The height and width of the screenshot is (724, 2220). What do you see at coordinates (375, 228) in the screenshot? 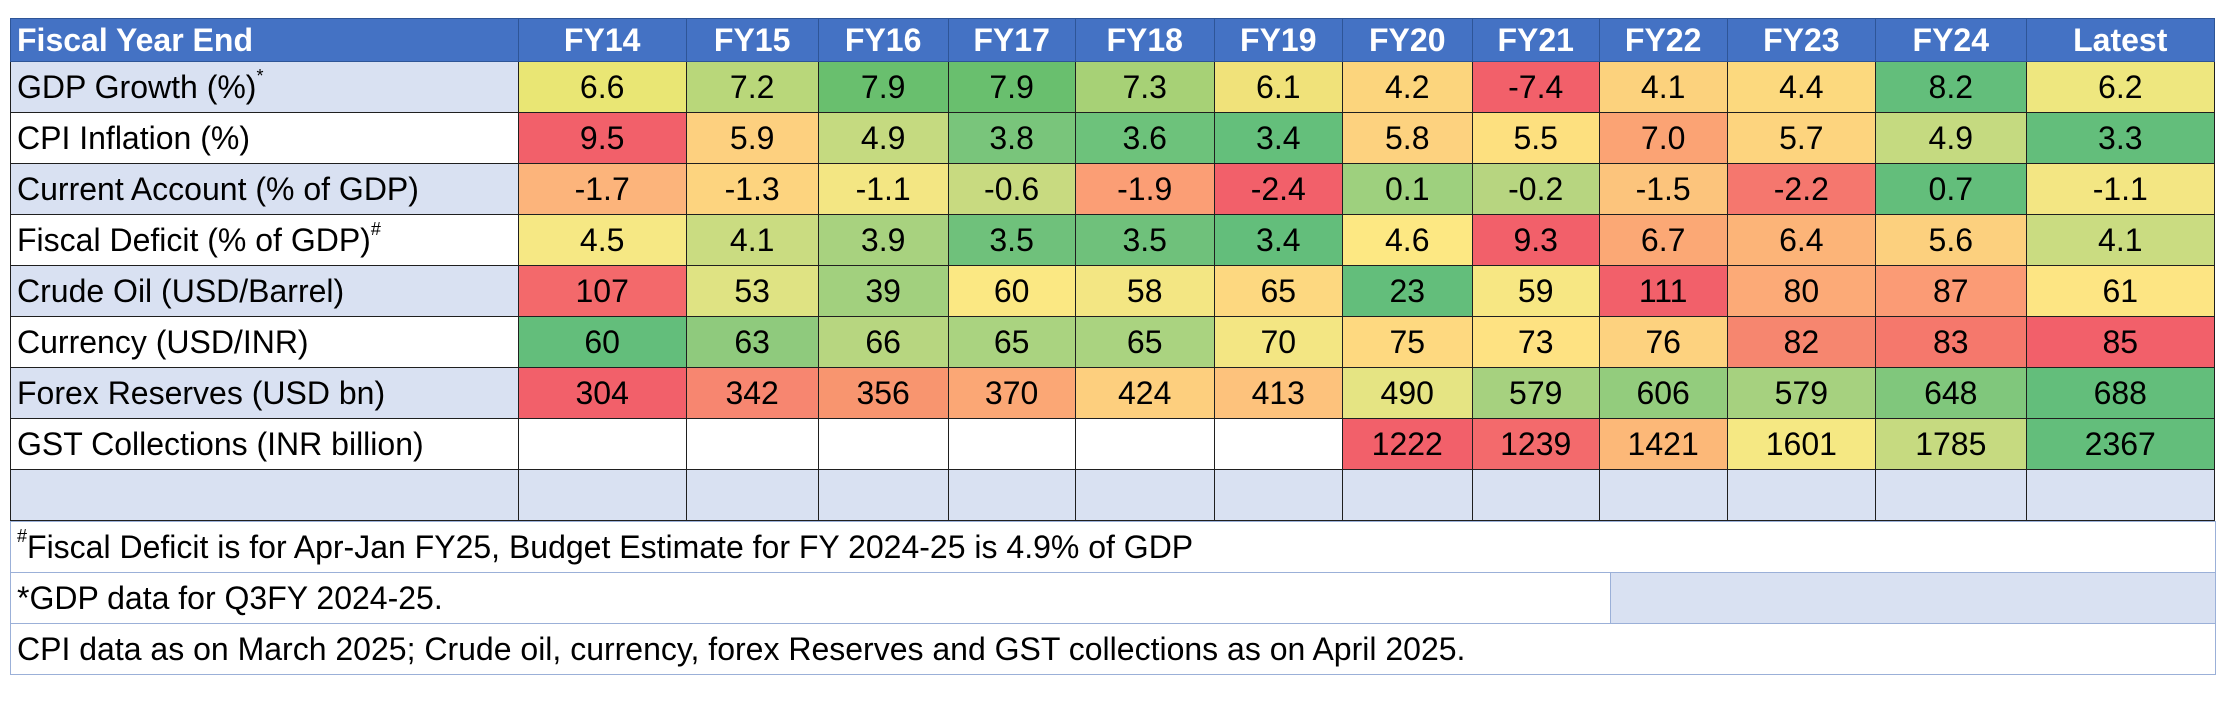
I see `row-label-sup: #` at bounding box center [375, 228].